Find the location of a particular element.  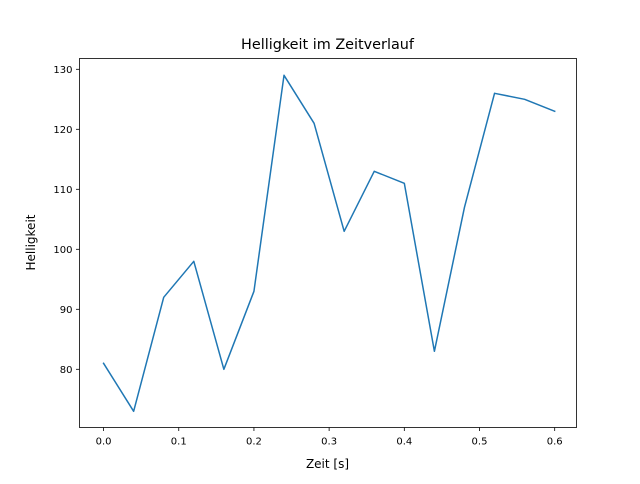

chart-title: Helligkeit im Zeitverlauf is located at coordinates (328, 45).